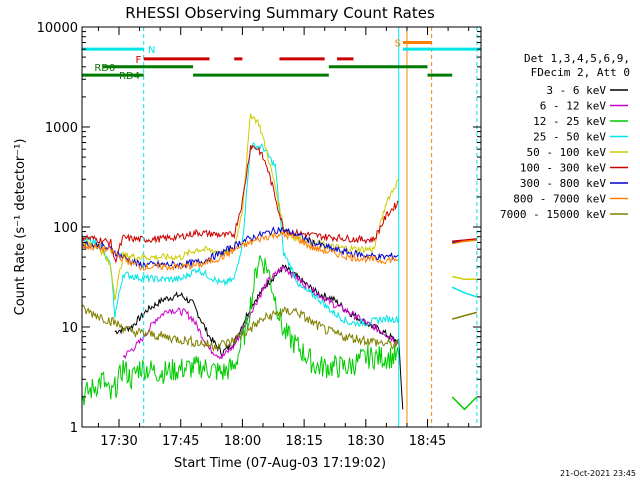 This screenshot has height=480, width=640. I want to click on flag-label-rd4: RD4, so click(129, 76).